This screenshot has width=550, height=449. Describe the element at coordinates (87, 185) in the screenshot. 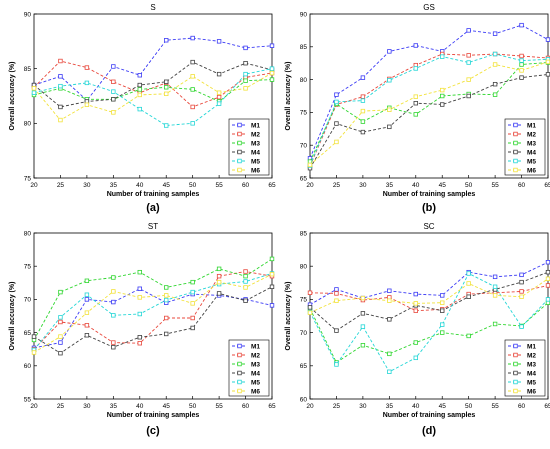

I see `x-tick-label: 30` at that location.